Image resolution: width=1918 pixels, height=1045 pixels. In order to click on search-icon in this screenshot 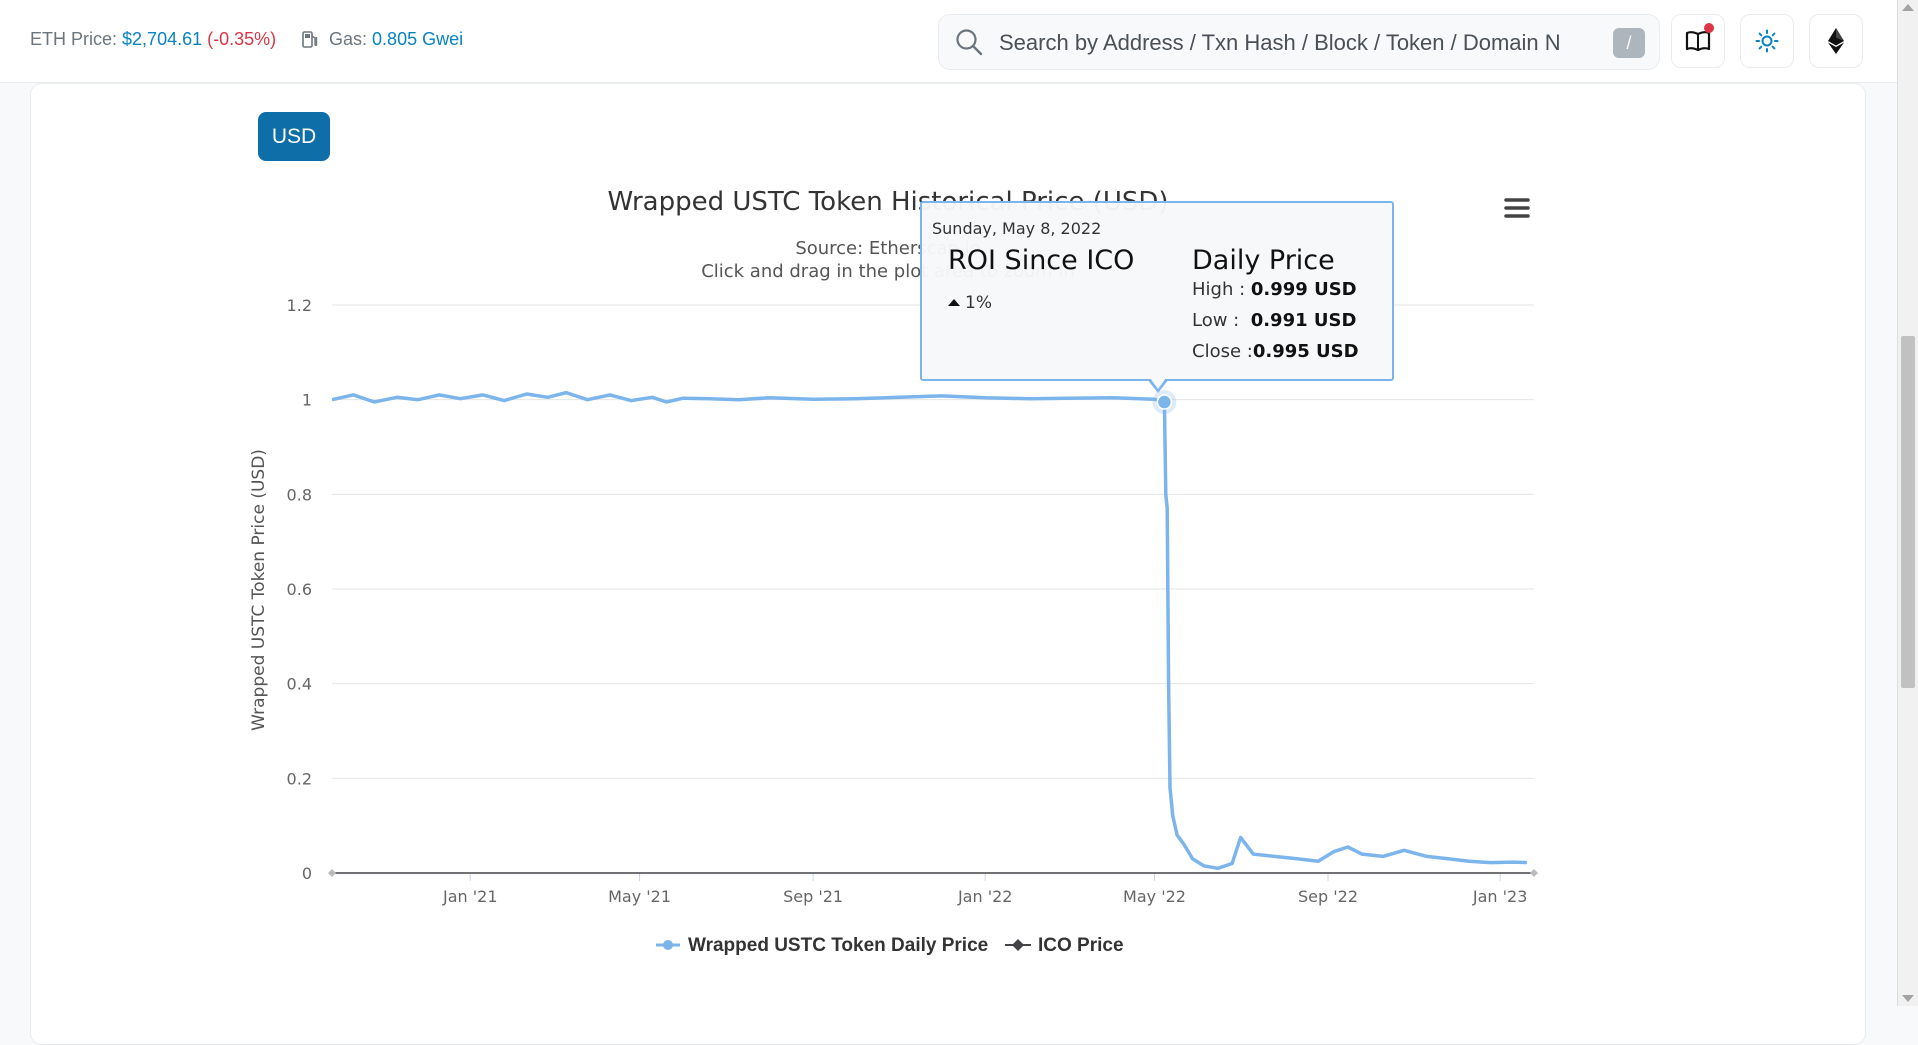, I will do `click(969, 42)`.